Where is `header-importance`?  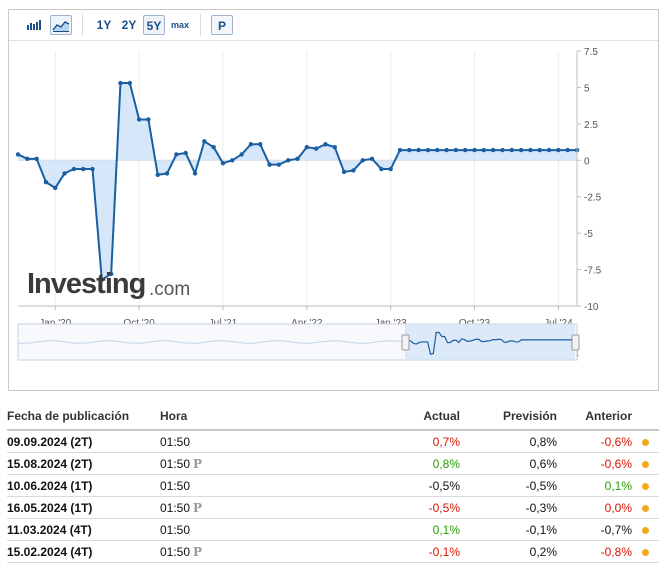
header-importance is located at coordinates (645, 416).